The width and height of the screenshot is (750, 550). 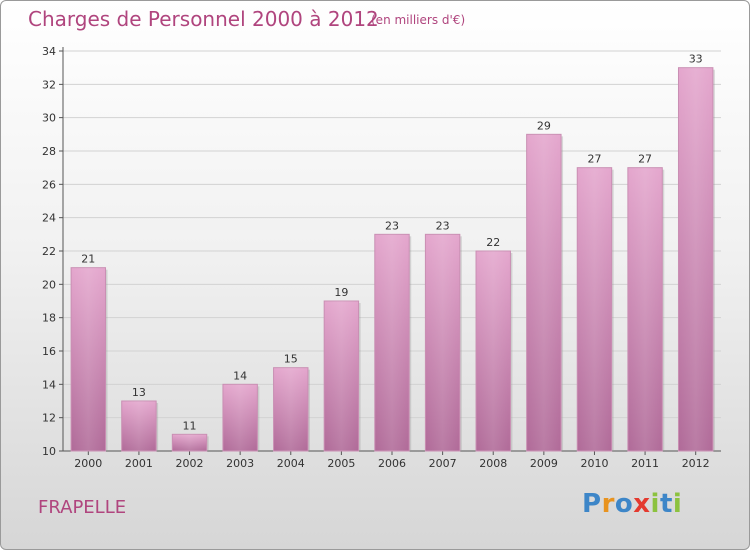 I want to click on x-tick-label: 2004, so click(x=291, y=463).